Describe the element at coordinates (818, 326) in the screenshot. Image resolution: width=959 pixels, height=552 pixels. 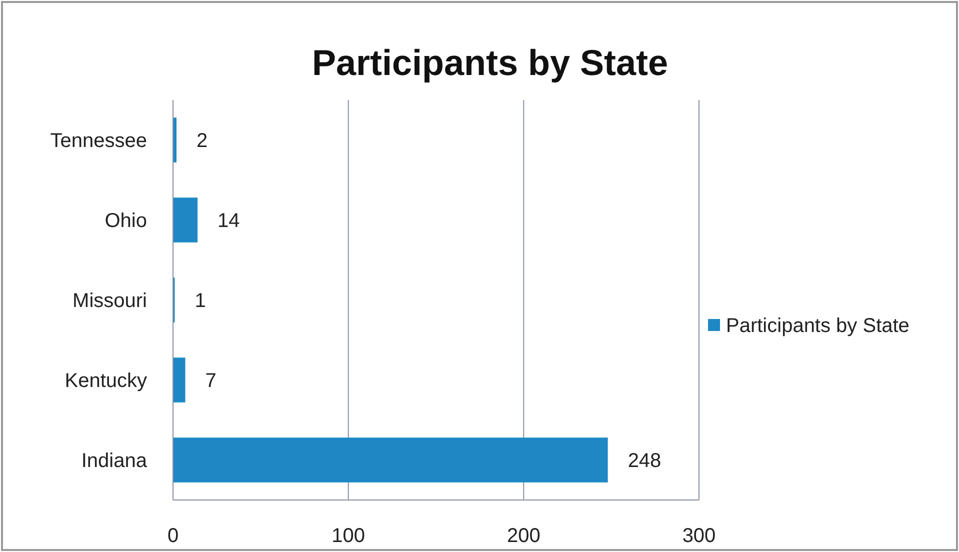
I see `legend-label: Participants by State` at that location.